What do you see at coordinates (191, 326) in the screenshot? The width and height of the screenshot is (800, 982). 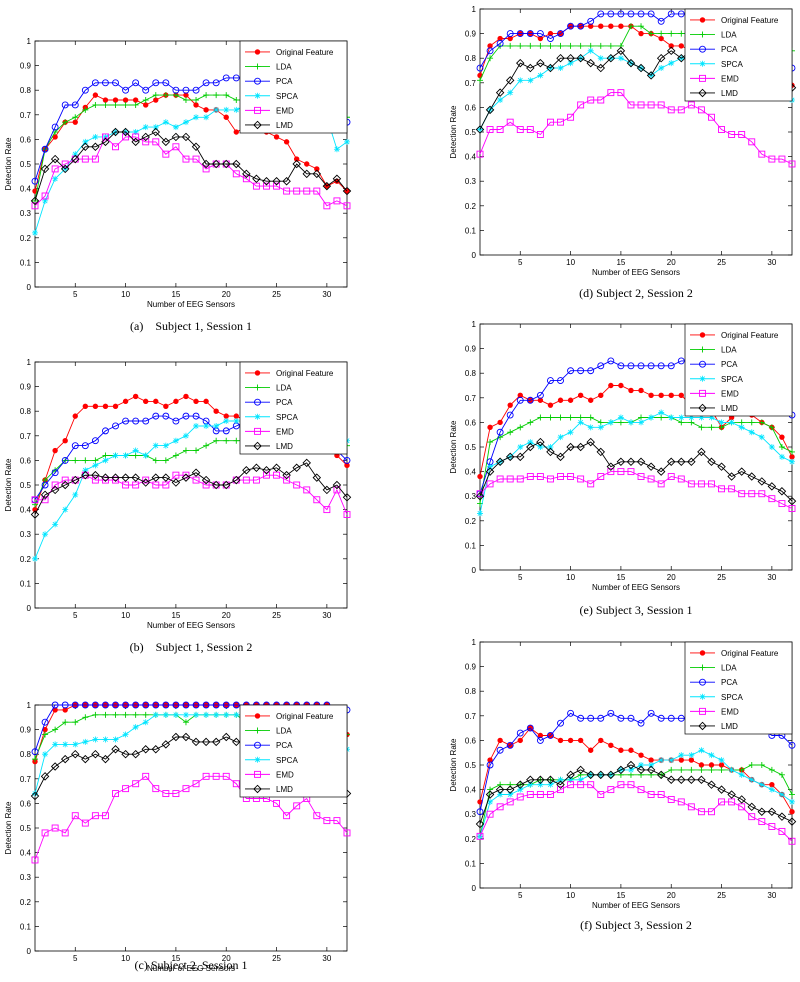 I see `chart-caption: (a) Subject 1, Session 1` at bounding box center [191, 326].